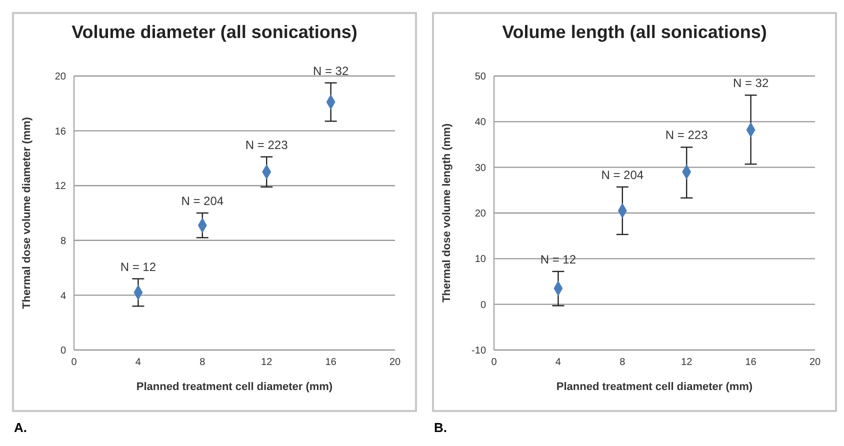  I want to click on y-tick-label: 8, so click(63, 241).